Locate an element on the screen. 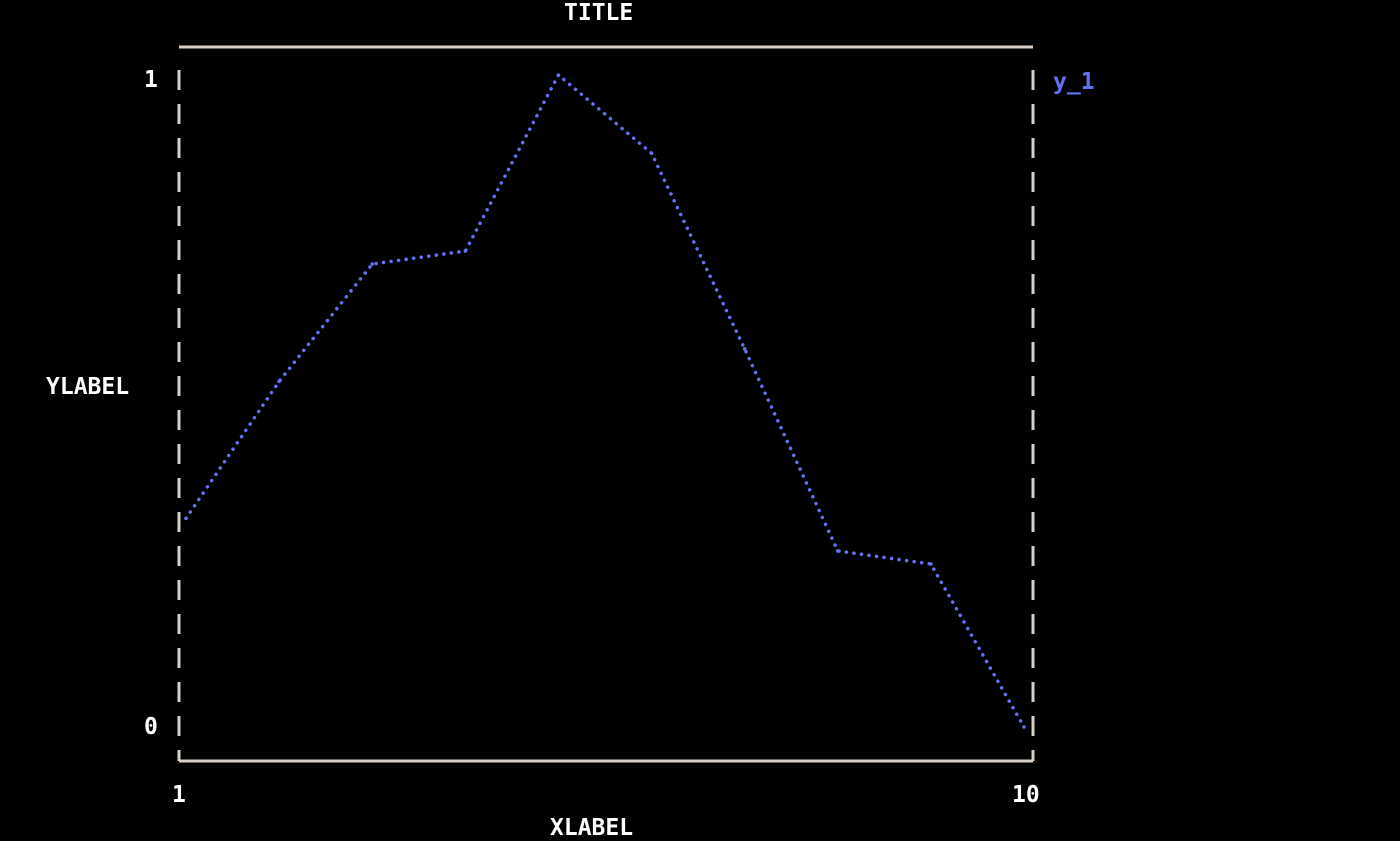 This screenshot has height=841, width=1400. chart-title: TITLE is located at coordinates (599, 13).